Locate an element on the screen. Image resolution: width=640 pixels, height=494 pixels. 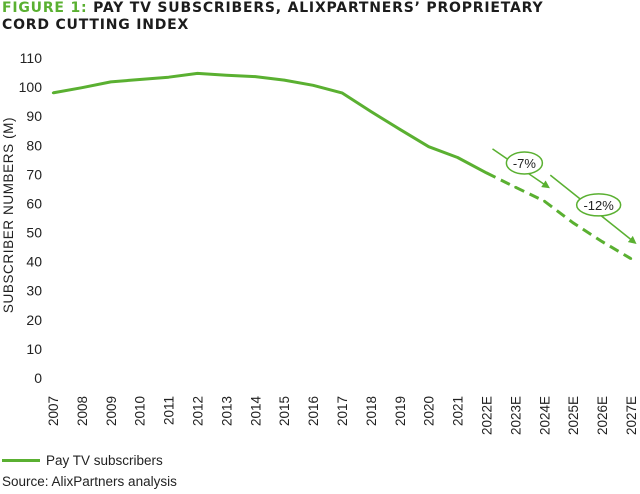
x-tick-label: 2011 is located at coordinates (169, 410).